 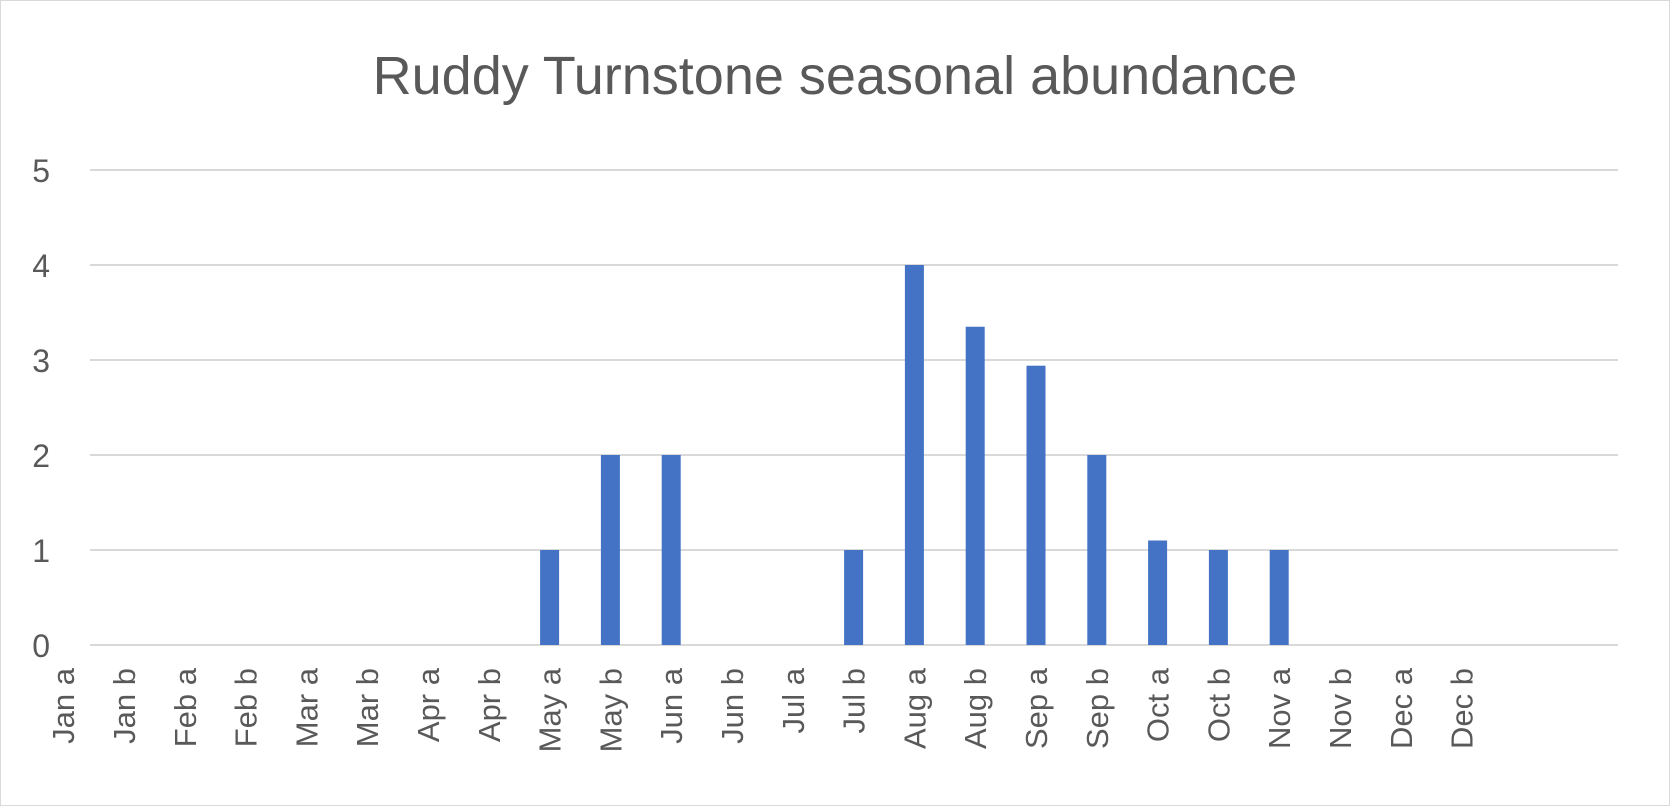 I want to click on x-tick-label: Apr a, so click(x=428, y=704).